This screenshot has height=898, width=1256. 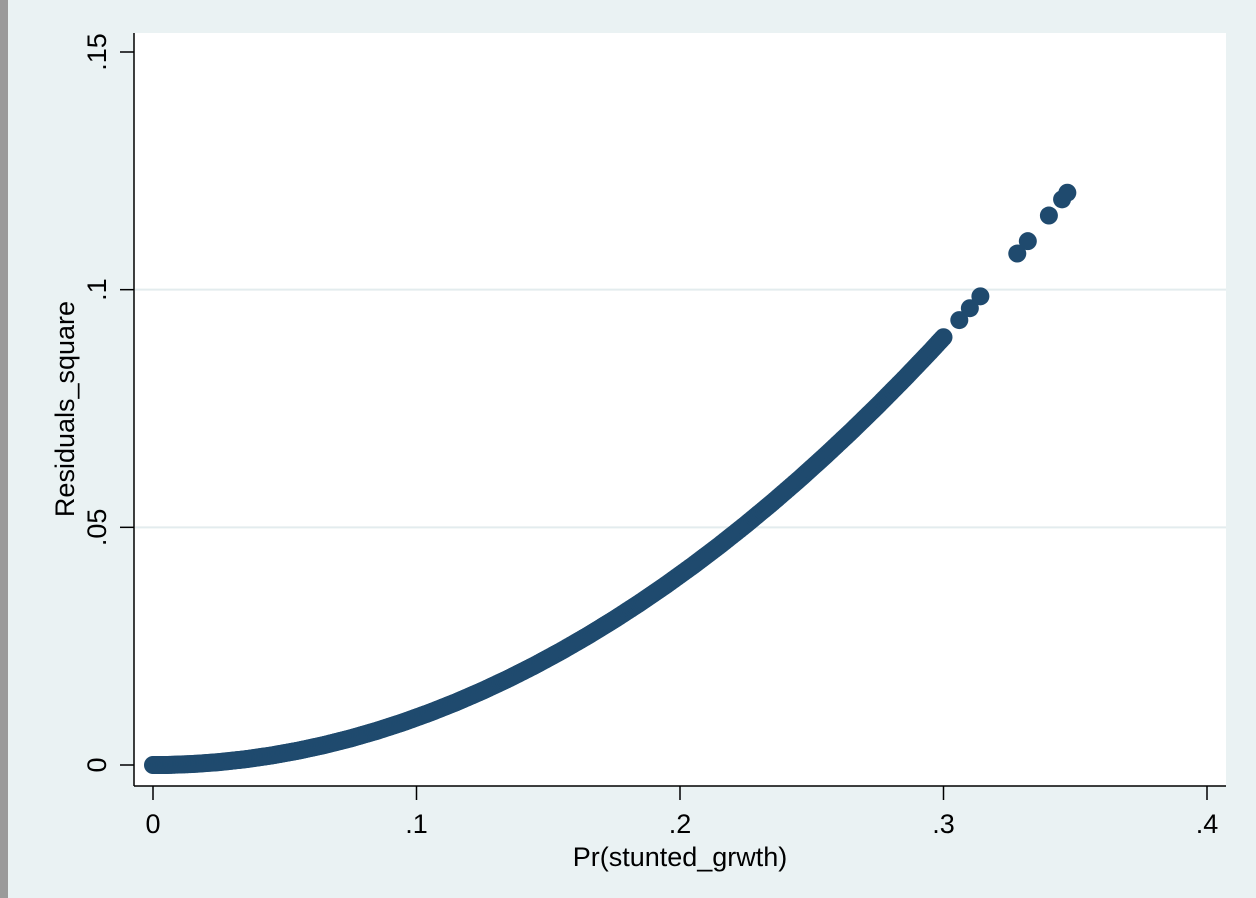 What do you see at coordinates (680, 857) in the screenshot?
I see `x-axis-title: Pr(stunted_grwth)` at bounding box center [680, 857].